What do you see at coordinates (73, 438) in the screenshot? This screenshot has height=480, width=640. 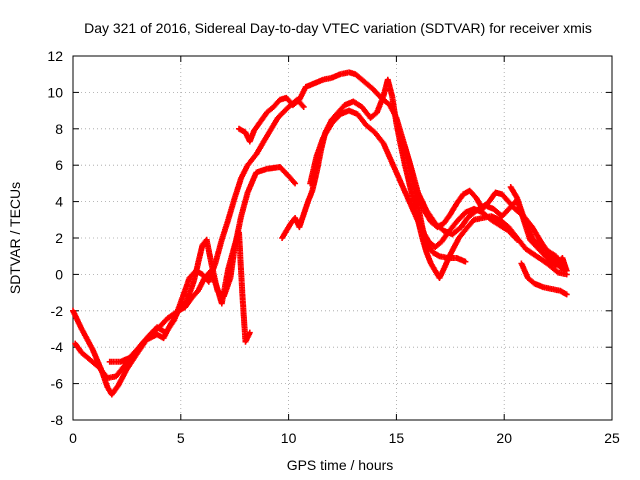 I see `x-tick-label: 0` at bounding box center [73, 438].